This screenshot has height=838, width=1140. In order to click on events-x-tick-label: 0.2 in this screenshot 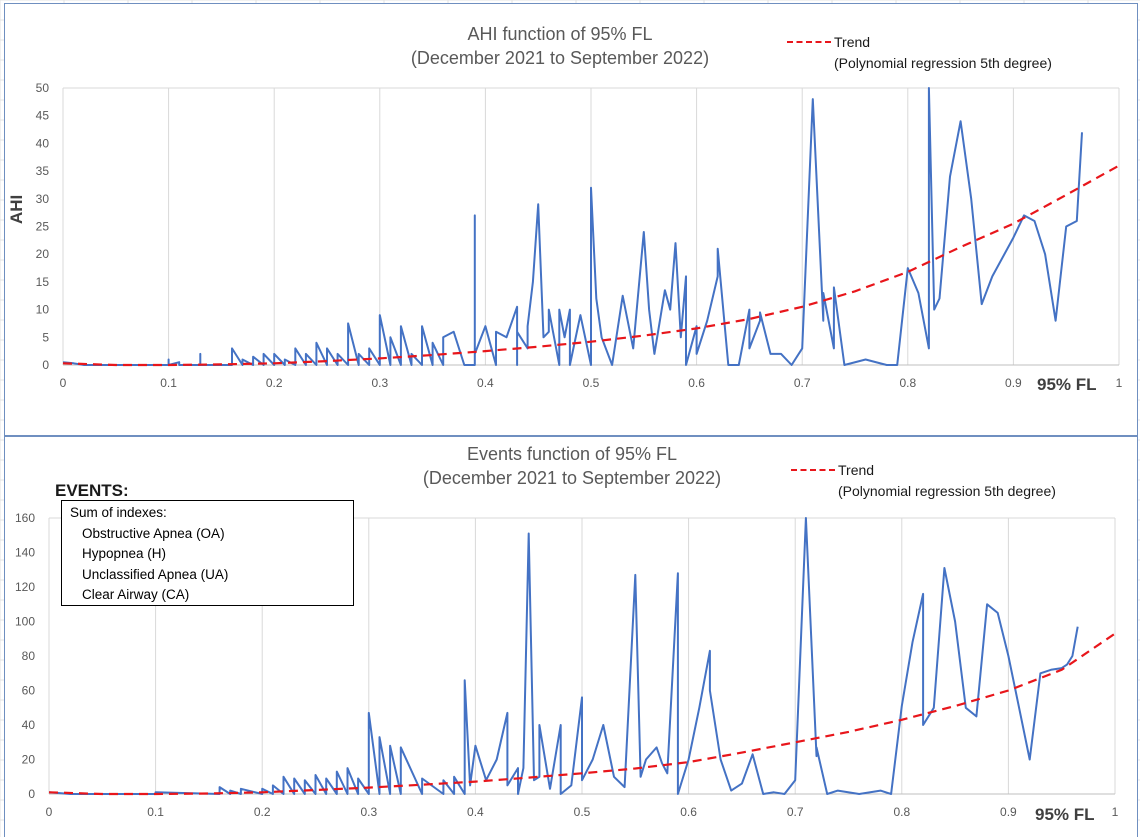, I will do `click(262, 812)`.